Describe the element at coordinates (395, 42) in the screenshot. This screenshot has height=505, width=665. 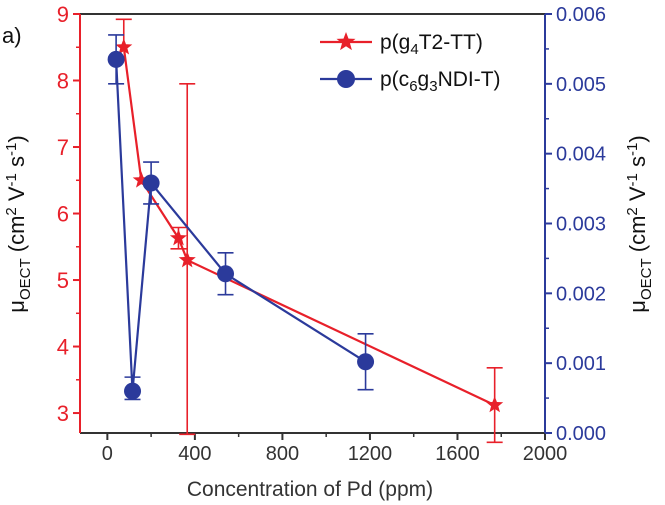
I see `legend-label-part: p(g` at that location.